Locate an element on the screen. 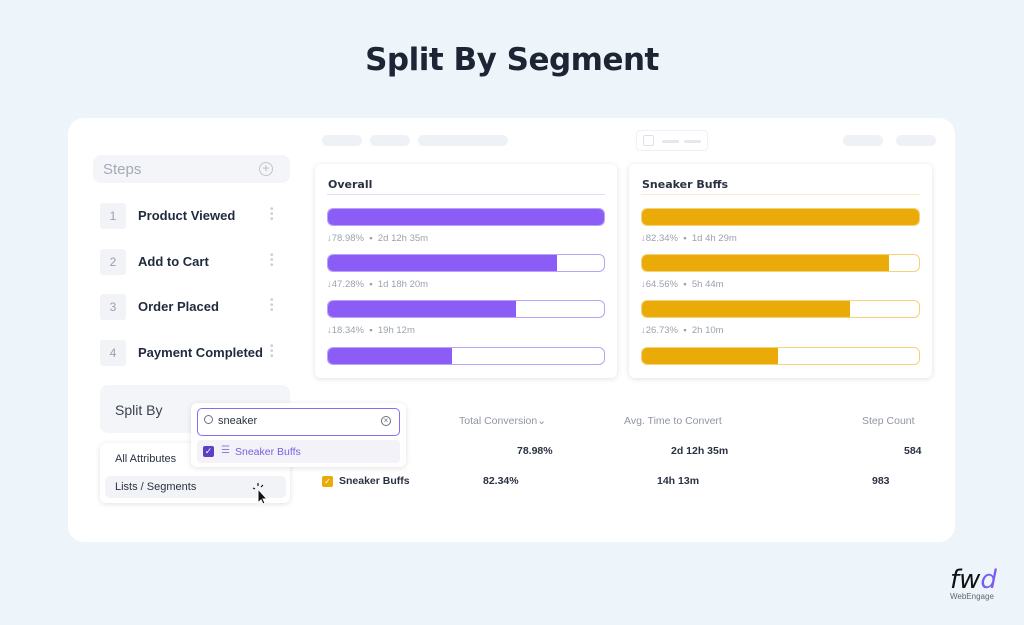  funnel-stat: ↓78.98% ▪ 2d 12h 35m is located at coordinates (378, 238).